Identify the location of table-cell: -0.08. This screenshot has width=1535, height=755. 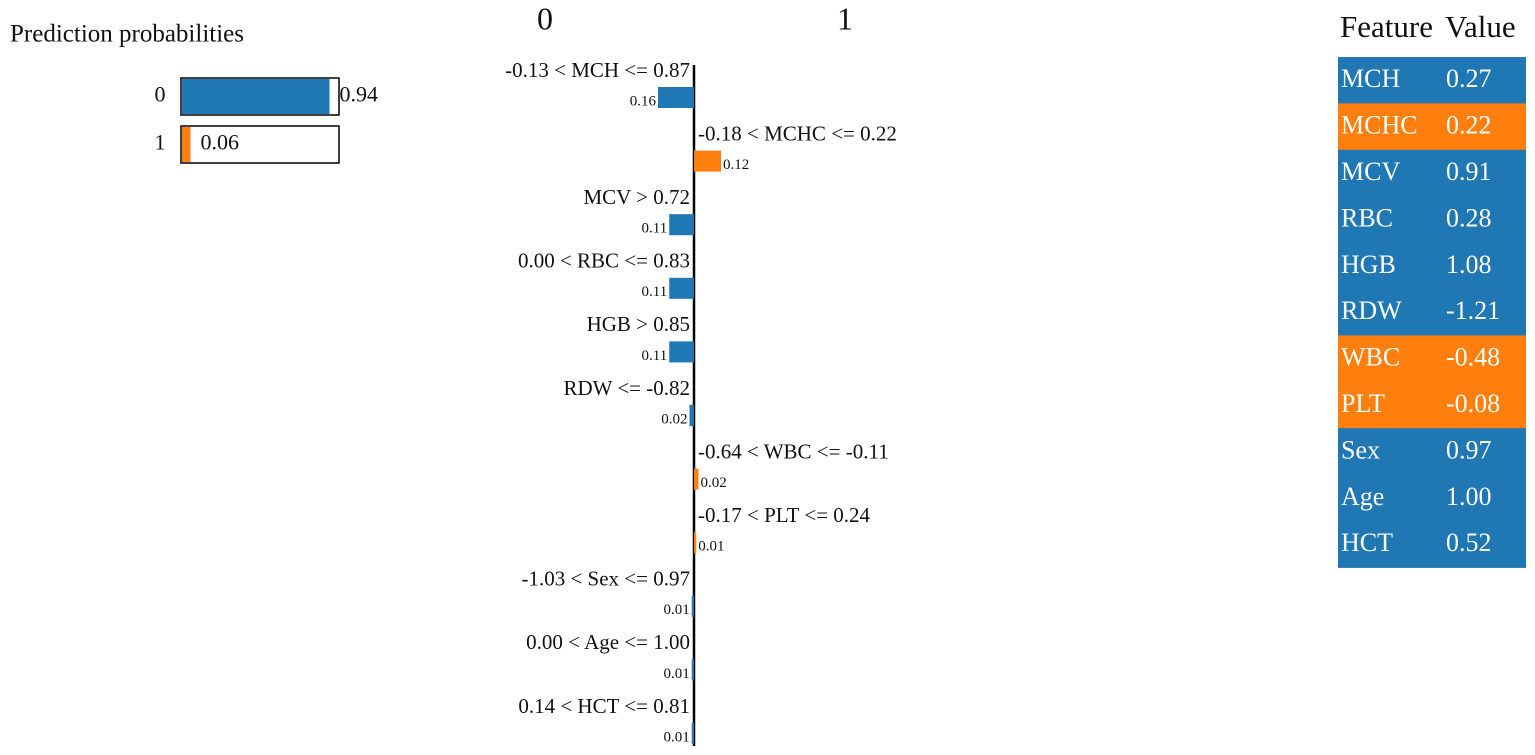
(1473, 403).